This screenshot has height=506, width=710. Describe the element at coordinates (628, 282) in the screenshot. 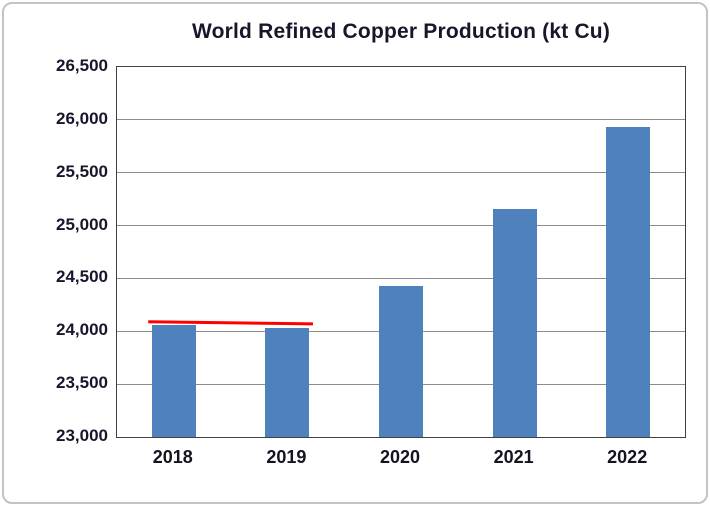

I see `bar-2022` at that location.